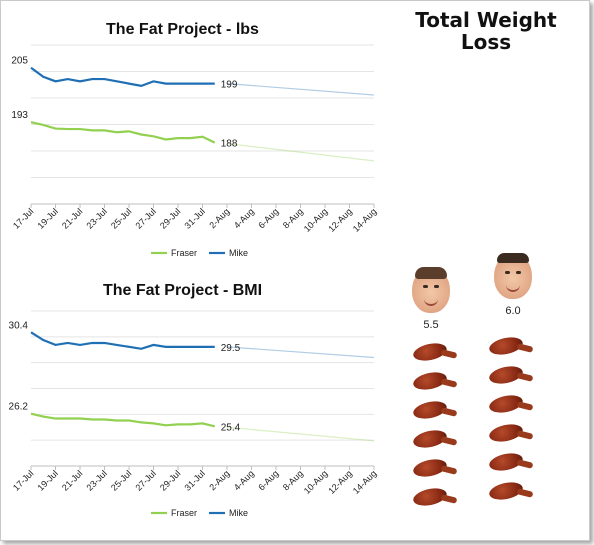 The height and width of the screenshot is (545, 594). Describe the element at coordinates (182, 290) in the screenshot. I see `chart-title: The Fat Project - BMI` at that location.